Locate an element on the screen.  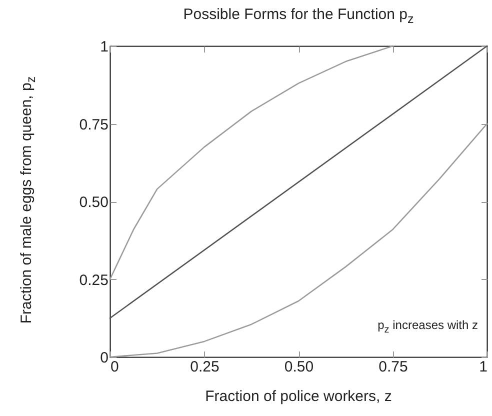
y-tick-label: 0.50 is located at coordinates (93, 202).